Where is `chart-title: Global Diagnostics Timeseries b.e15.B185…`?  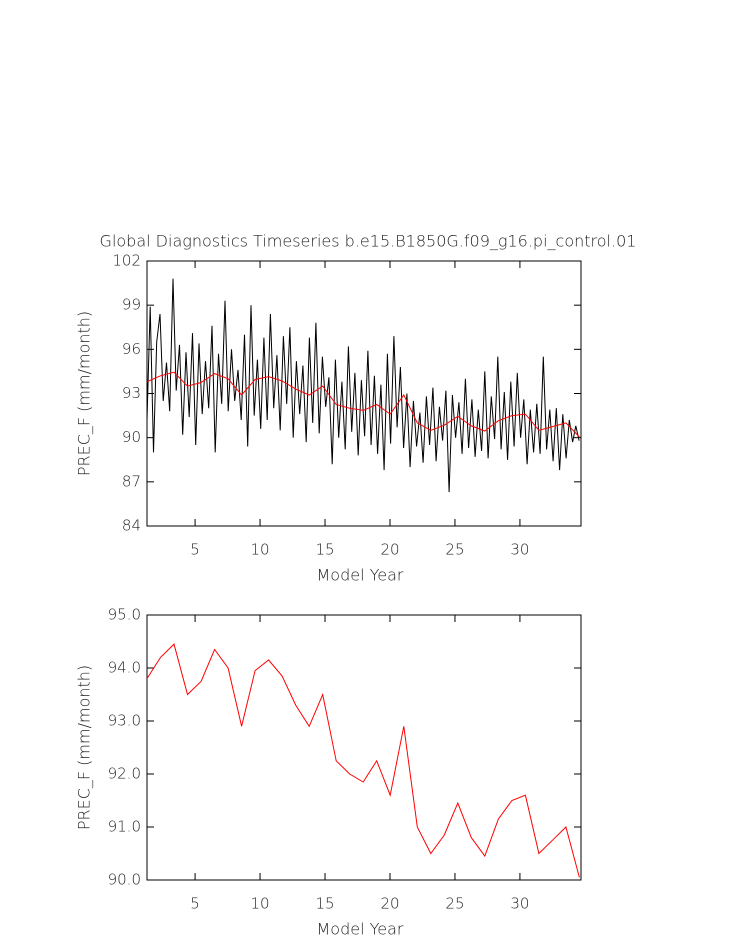
chart-title: Global Diagnostics Timeseries b.e15.B185… is located at coordinates (368, 241).